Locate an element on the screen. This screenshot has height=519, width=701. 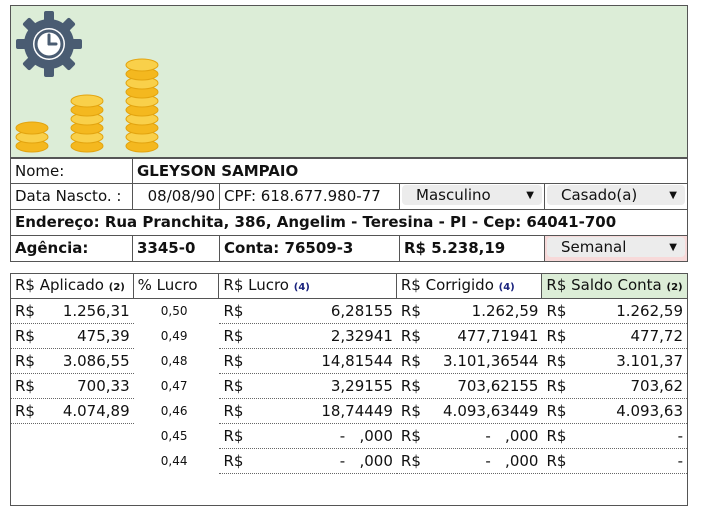
pct-cell: 0,49 is located at coordinates (174, 336).